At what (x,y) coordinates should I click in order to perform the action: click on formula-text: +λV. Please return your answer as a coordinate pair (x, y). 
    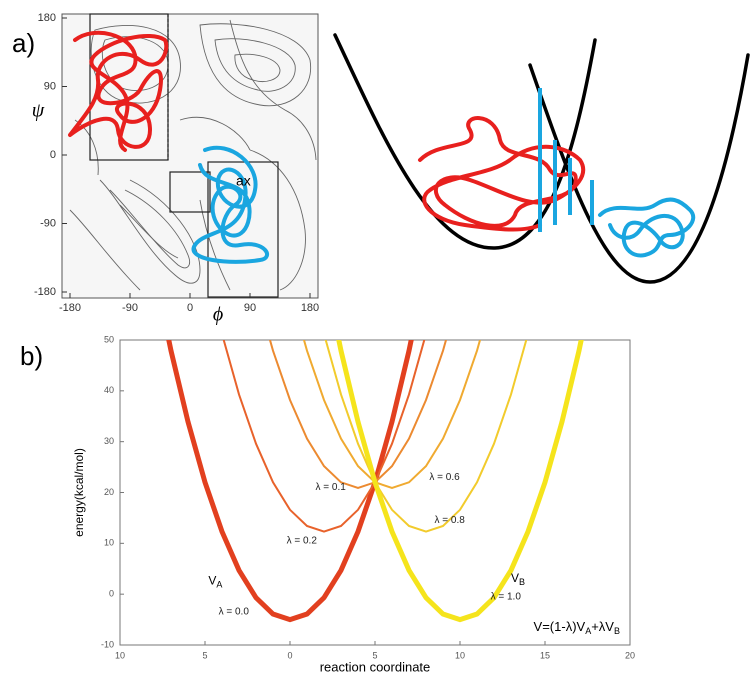
    Looking at the image, I should click on (602, 626).